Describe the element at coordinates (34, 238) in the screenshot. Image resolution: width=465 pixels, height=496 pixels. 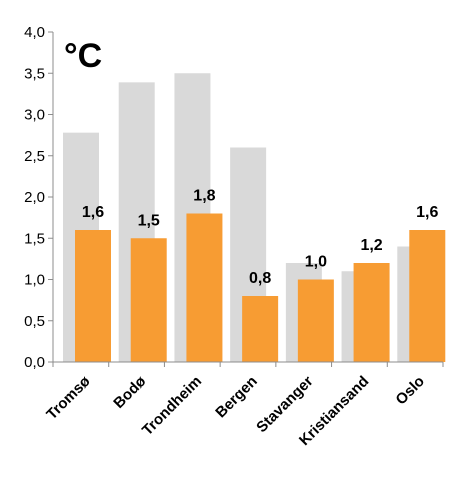
I see `y-tick-label: 1,5` at that location.